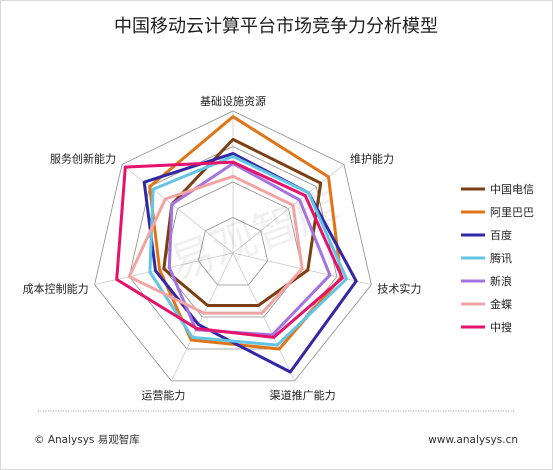  Describe the element at coordinates (163, 395) in the screenshot. I see `axis-label: 运营能力` at that location.